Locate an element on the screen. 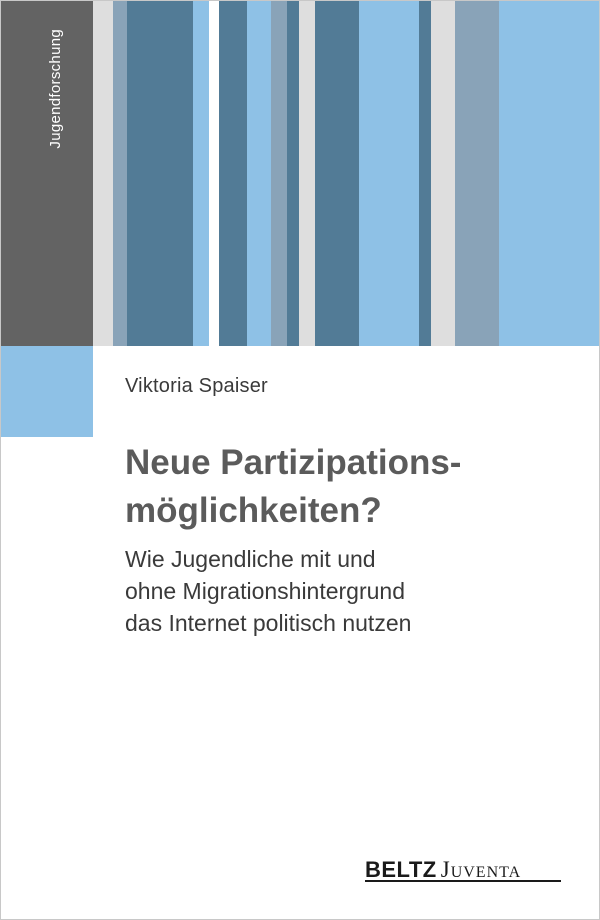 The image size is (600, 920). subtitle-line: ohne Migrationshintergrund is located at coordinates (265, 591).